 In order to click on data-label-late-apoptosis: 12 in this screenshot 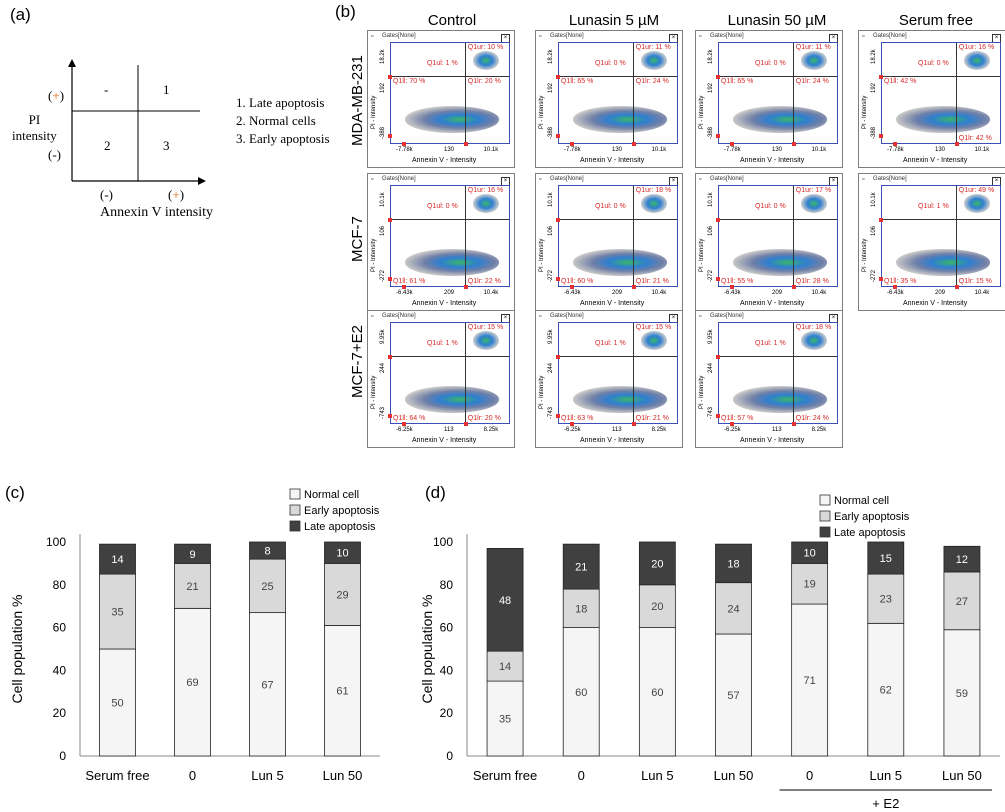, I will do `click(962, 560)`.